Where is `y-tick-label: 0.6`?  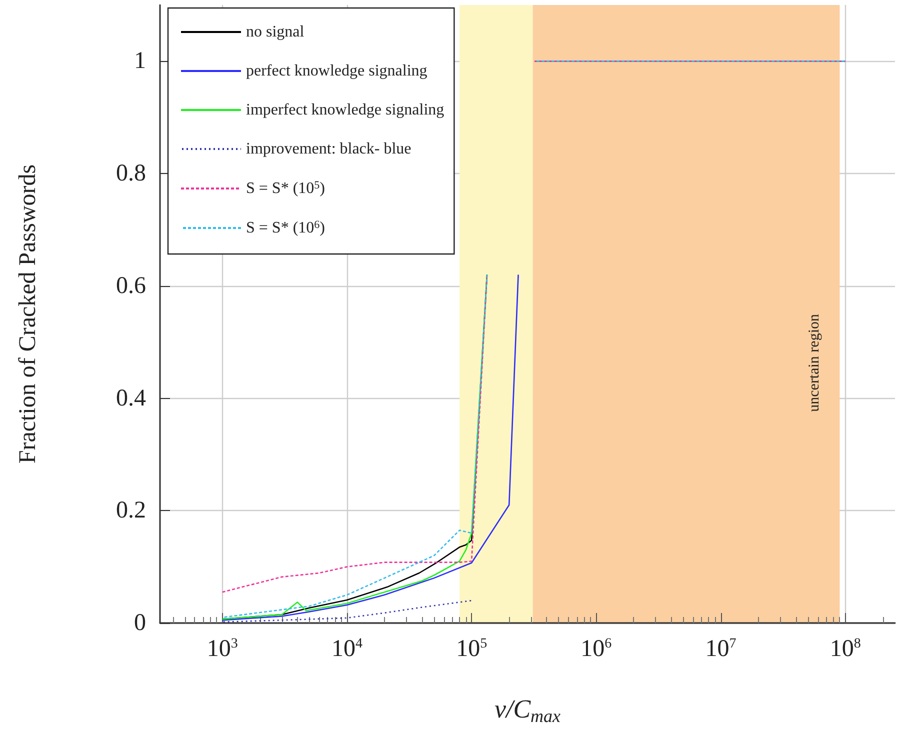 y-tick-label: 0.6 is located at coordinates (131, 285).